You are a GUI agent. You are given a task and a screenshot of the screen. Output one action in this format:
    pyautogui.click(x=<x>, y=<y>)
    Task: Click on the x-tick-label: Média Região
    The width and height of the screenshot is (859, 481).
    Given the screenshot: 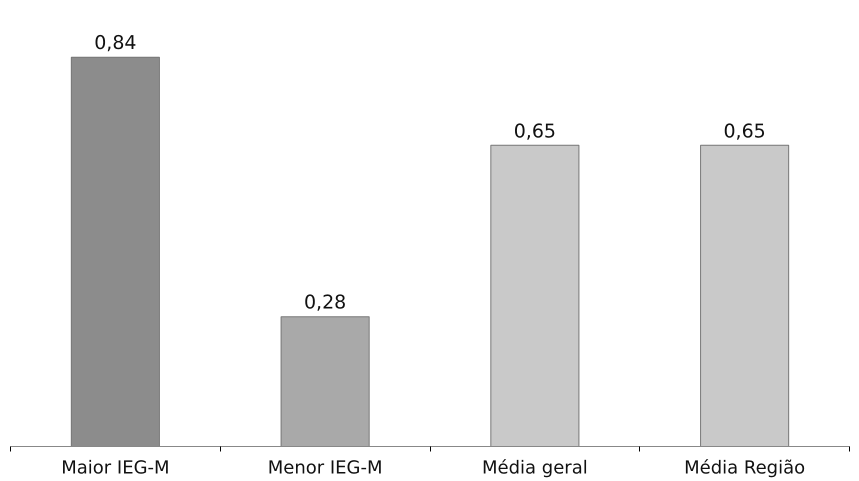 What is the action you would take?
    pyautogui.click(x=745, y=468)
    